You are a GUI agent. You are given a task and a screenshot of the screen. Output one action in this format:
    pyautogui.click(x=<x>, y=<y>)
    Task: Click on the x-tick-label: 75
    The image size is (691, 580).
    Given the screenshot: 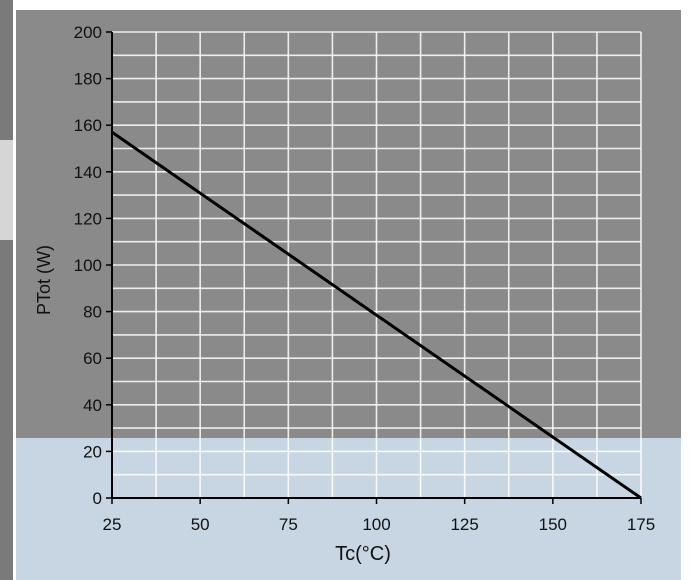 What is the action you would take?
    pyautogui.click(x=288, y=524)
    